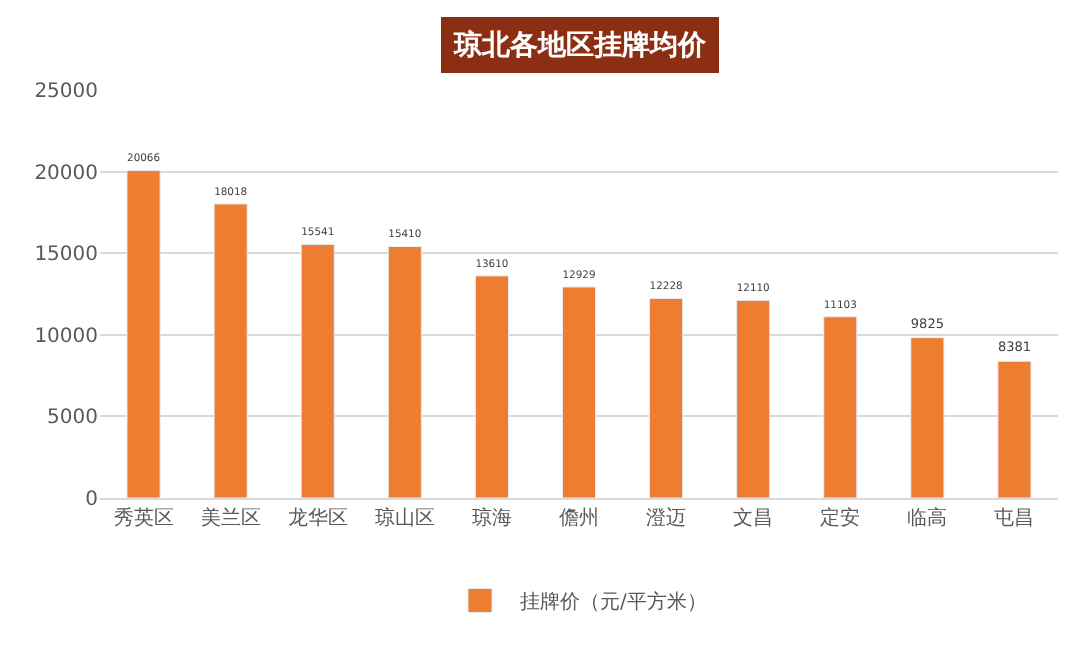 This screenshot has height=654, width=1088. What do you see at coordinates (317, 518) in the screenshot?
I see `x-tick-label: 龙华区` at bounding box center [317, 518].